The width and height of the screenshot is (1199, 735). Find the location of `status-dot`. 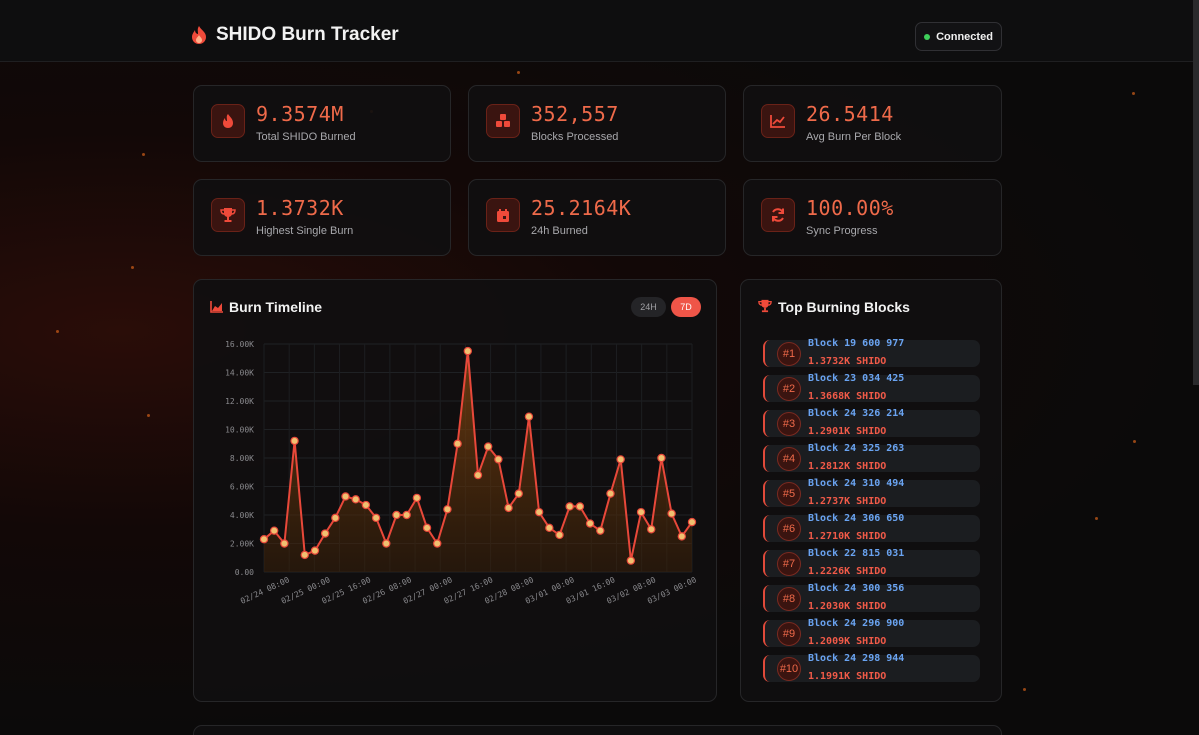

status-dot is located at coordinates (927, 36).